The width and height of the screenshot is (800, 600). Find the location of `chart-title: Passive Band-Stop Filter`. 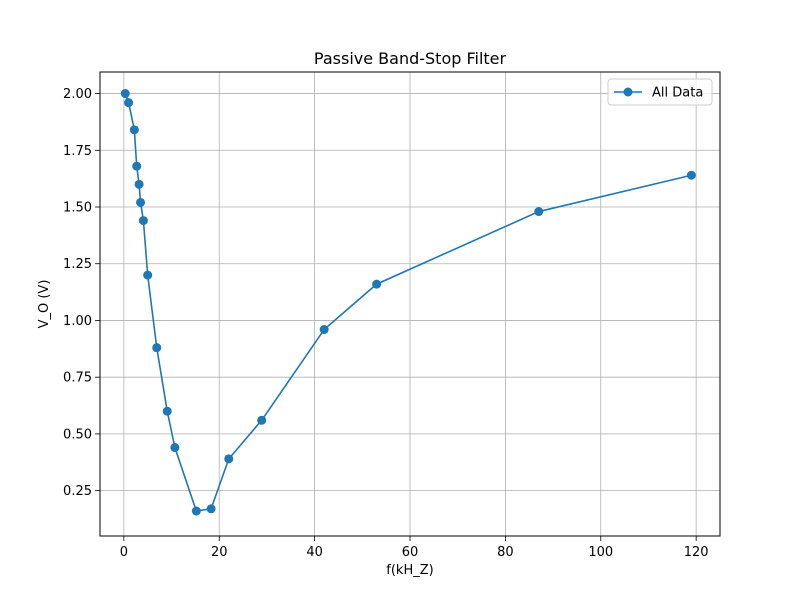

chart-title: Passive Band-Stop Filter is located at coordinates (410, 58).